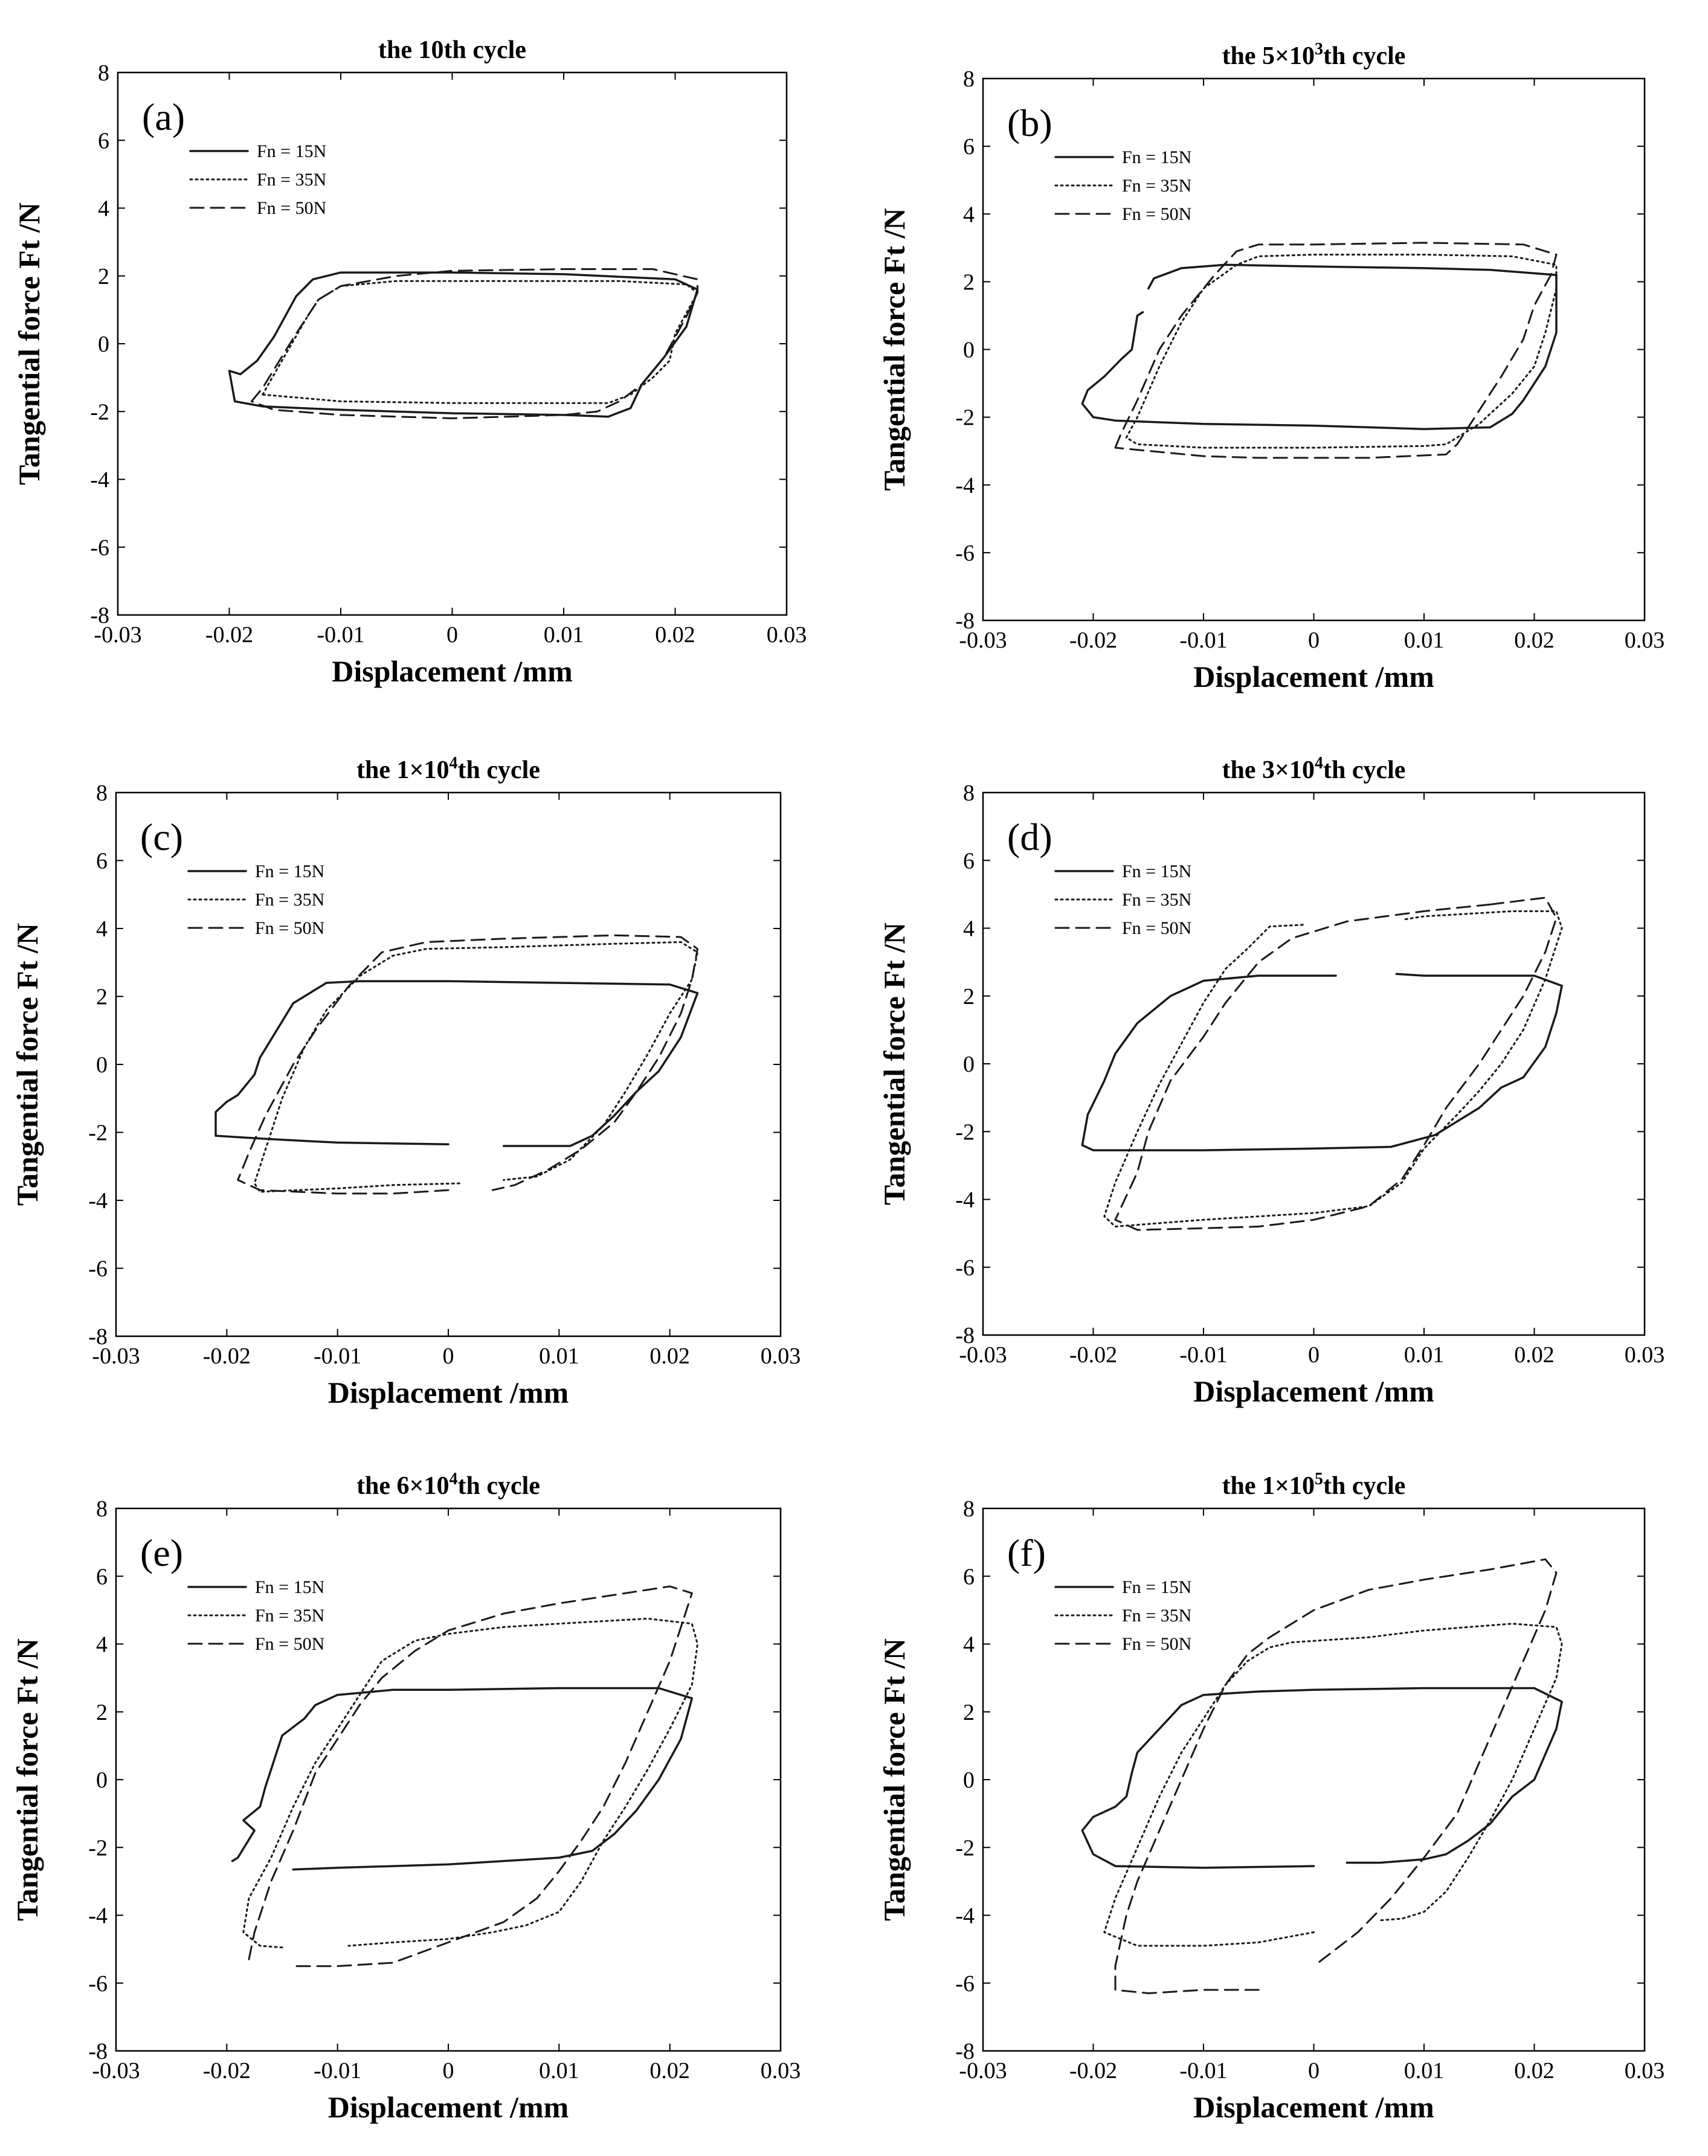  Describe the element at coordinates (1319, 1479) in the screenshot. I see `chart-title-exponent: 5` at that location.